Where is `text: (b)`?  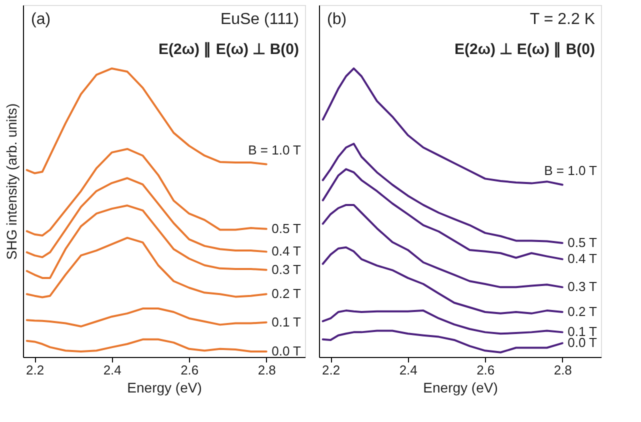 text: (b) is located at coordinates (337, 19).